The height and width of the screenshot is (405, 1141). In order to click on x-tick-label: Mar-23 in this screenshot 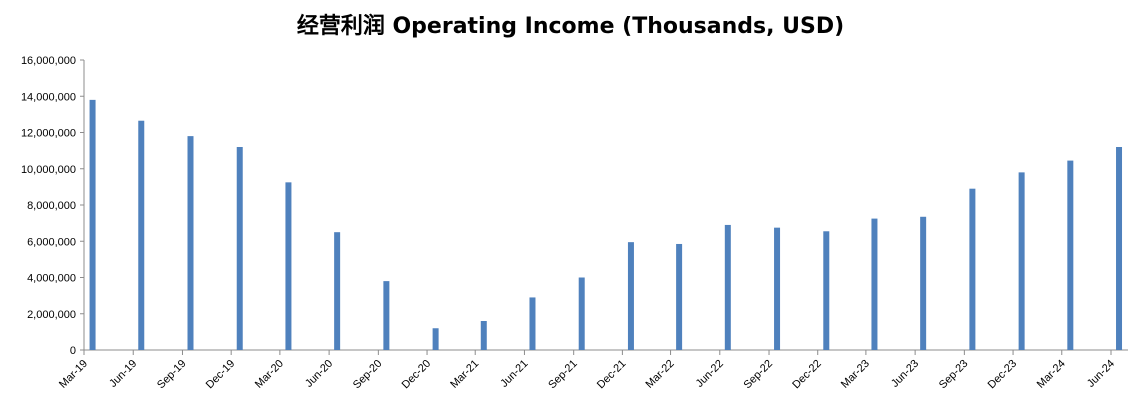, I will do `click(855, 374)`.